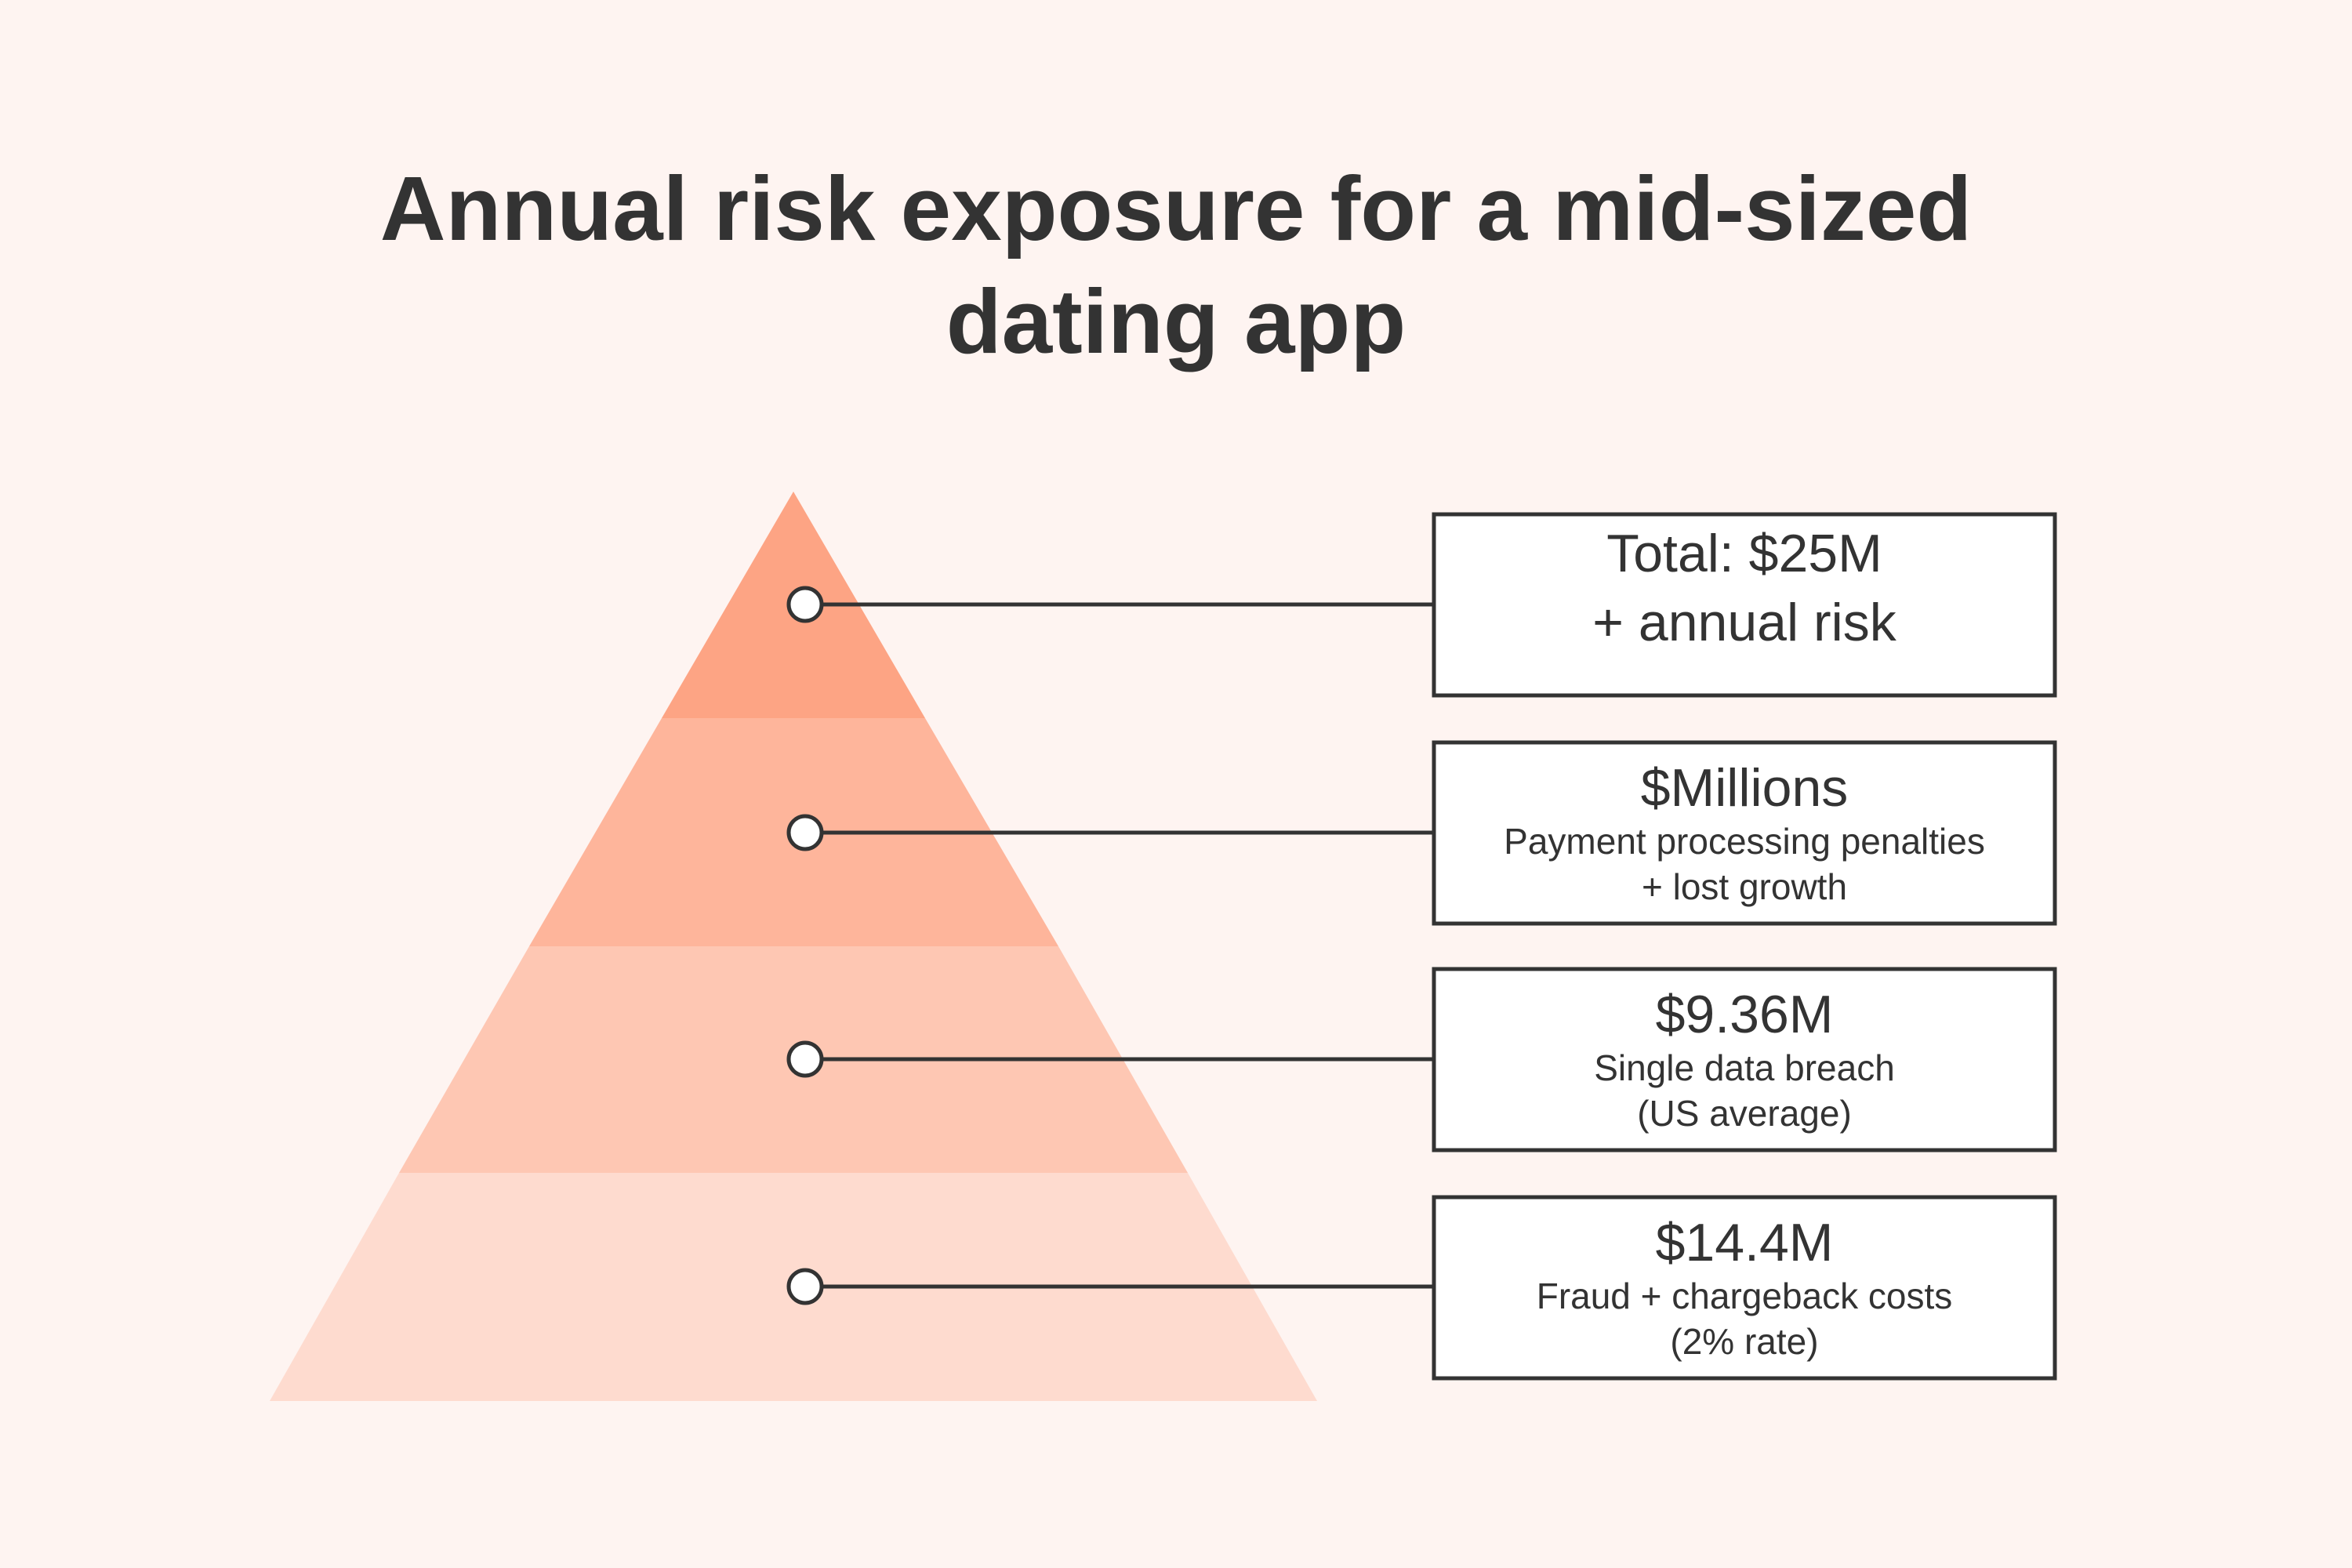 This screenshot has width=2352, height=1568. Describe the element at coordinates (1176, 321) in the screenshot. I see `title-line: dating app` at that location.